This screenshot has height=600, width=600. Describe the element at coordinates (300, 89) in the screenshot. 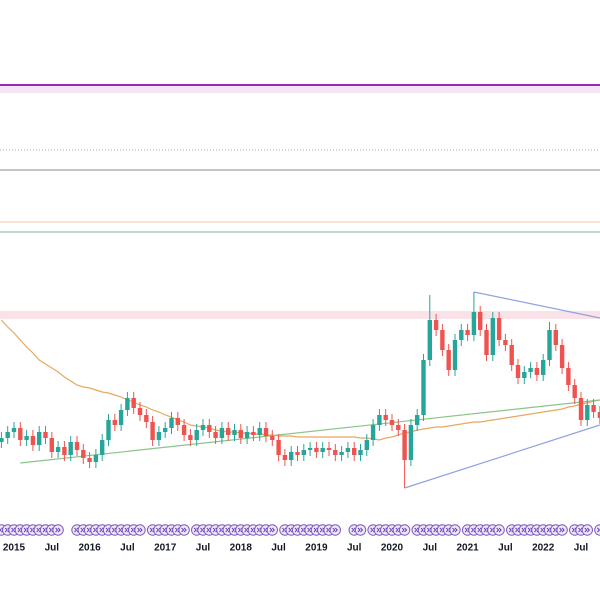

I see `level-band` at that location.